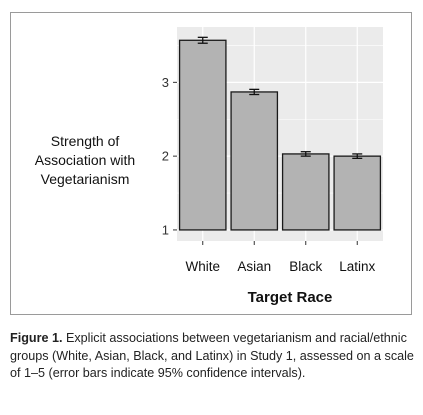  What do you see at coordinates (165, 229) in the screenshot?
I see `y-tick-label: 1` at bounding box center [165, 229].